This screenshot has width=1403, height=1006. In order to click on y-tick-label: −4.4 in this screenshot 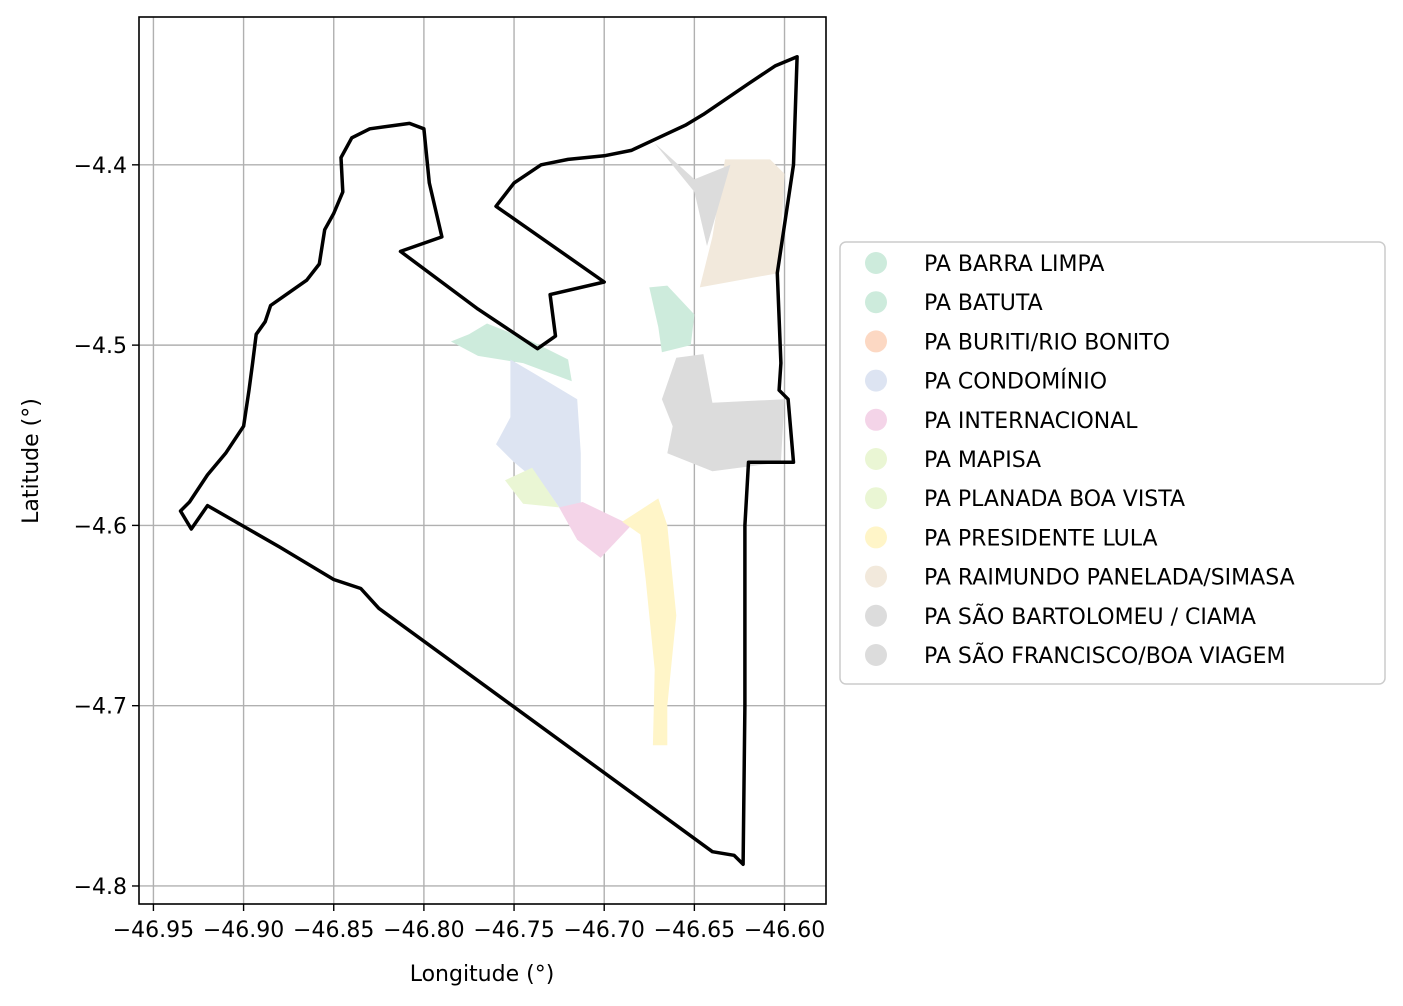, I will do `click(100, 166)`.